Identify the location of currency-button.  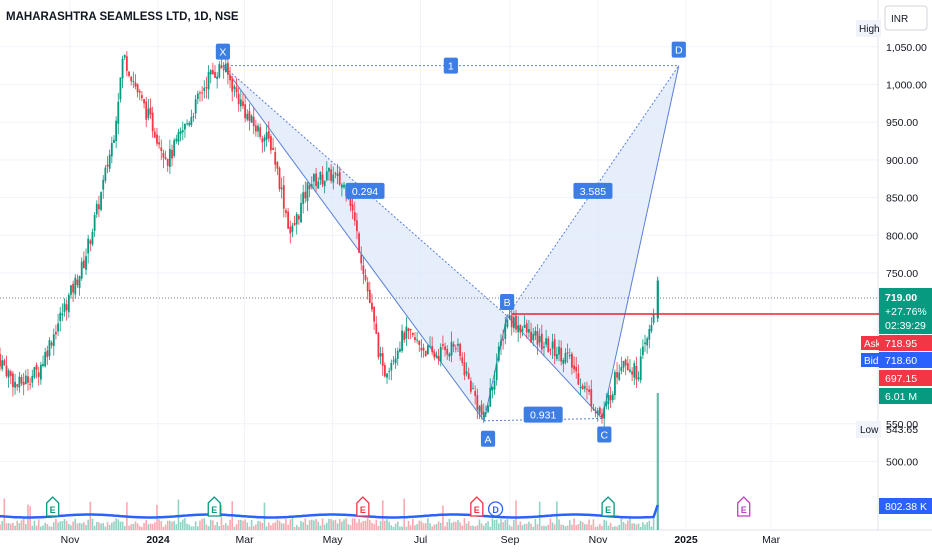
(906, 18).